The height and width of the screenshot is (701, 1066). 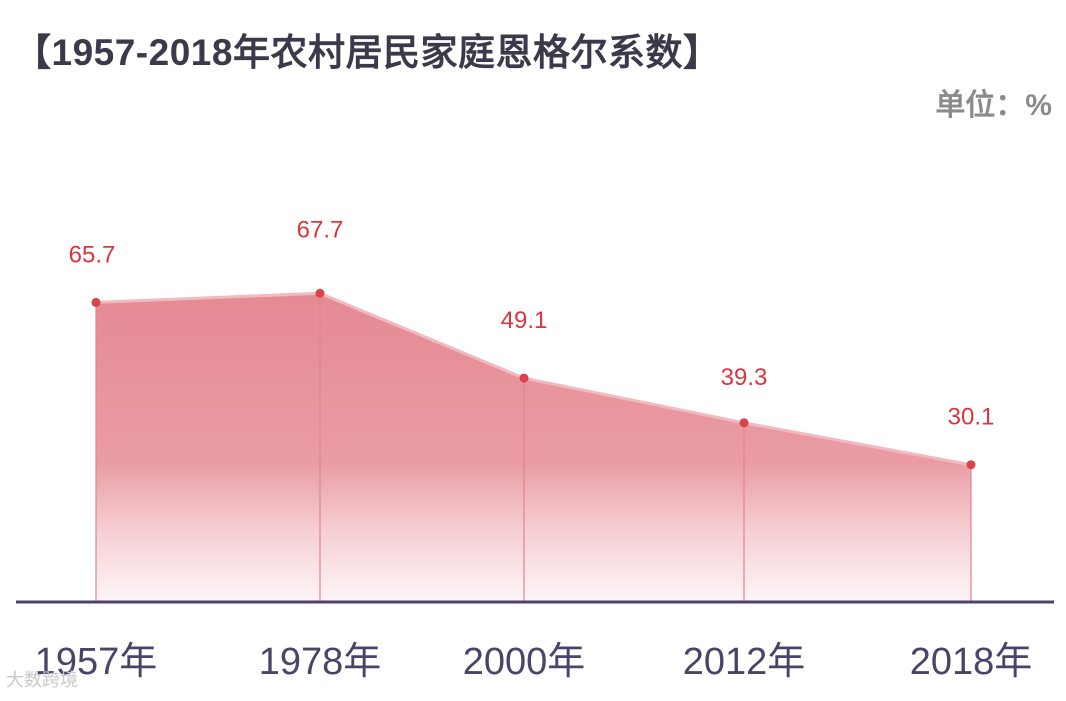 I want to click on unit-label: 单位：%, so click(x=993, y=105).